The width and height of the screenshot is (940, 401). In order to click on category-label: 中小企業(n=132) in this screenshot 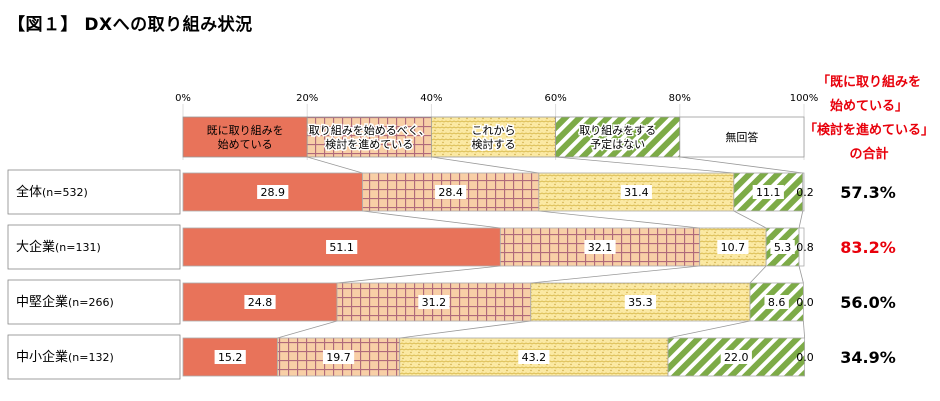, I will do `click(65, 357)`.